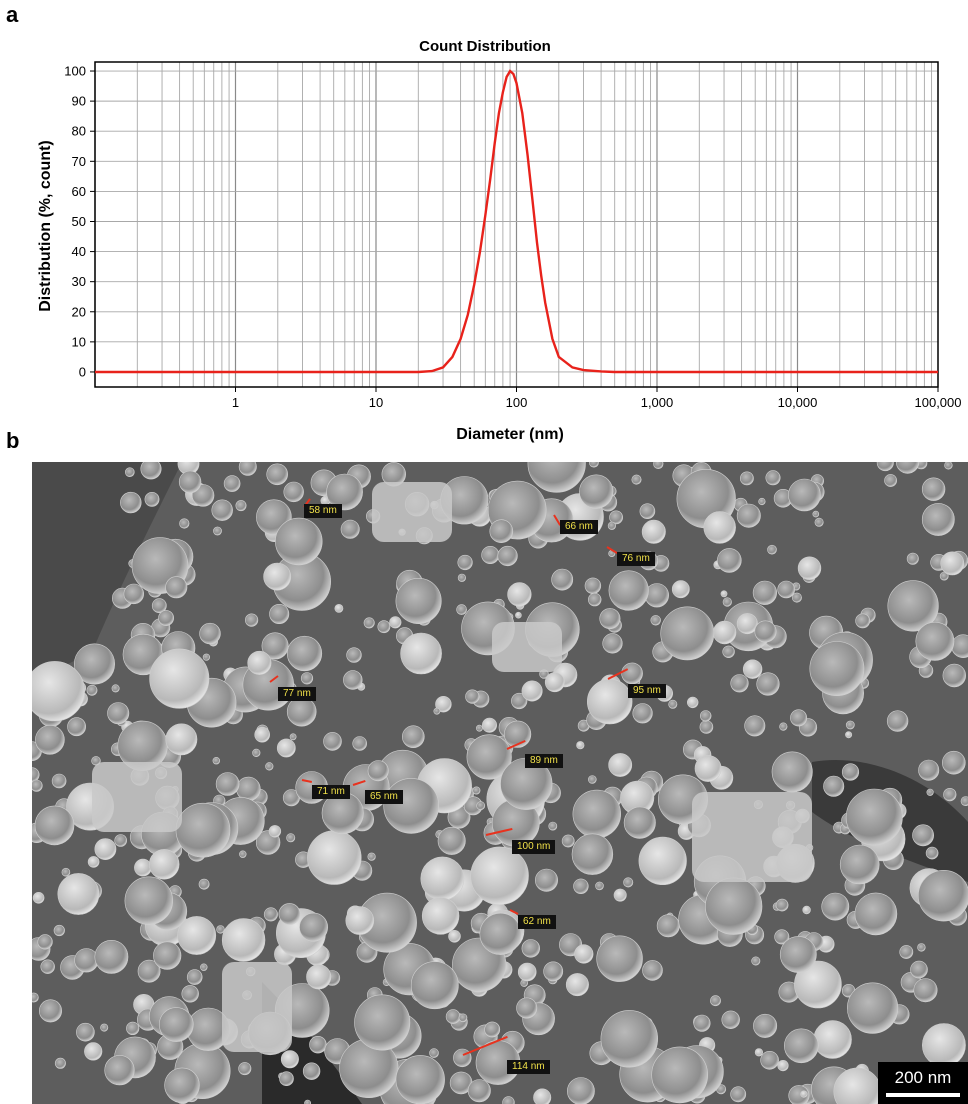 This screenshot has height=1104, width=968. Describe the element at coordinates (79, 101) in the screenshot. I see `y-tick-label: 90` at that location.